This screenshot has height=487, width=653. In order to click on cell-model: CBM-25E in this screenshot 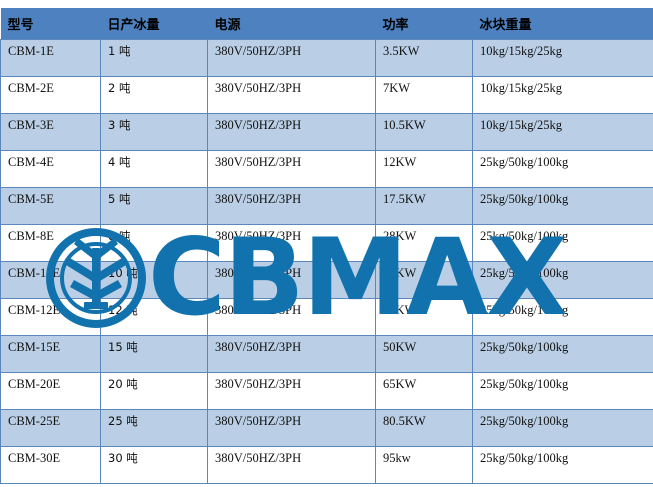, I will do `click(50, 427)`.